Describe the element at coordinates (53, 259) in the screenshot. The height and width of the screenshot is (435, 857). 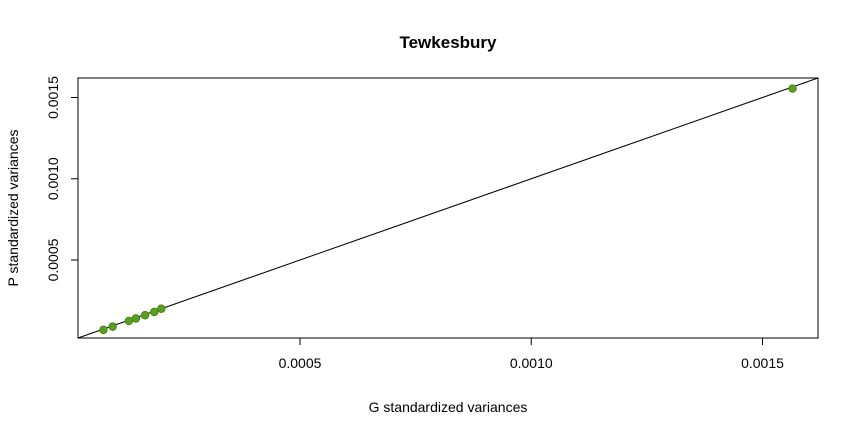
I see `y-tick-label: 0.0005` at that location.